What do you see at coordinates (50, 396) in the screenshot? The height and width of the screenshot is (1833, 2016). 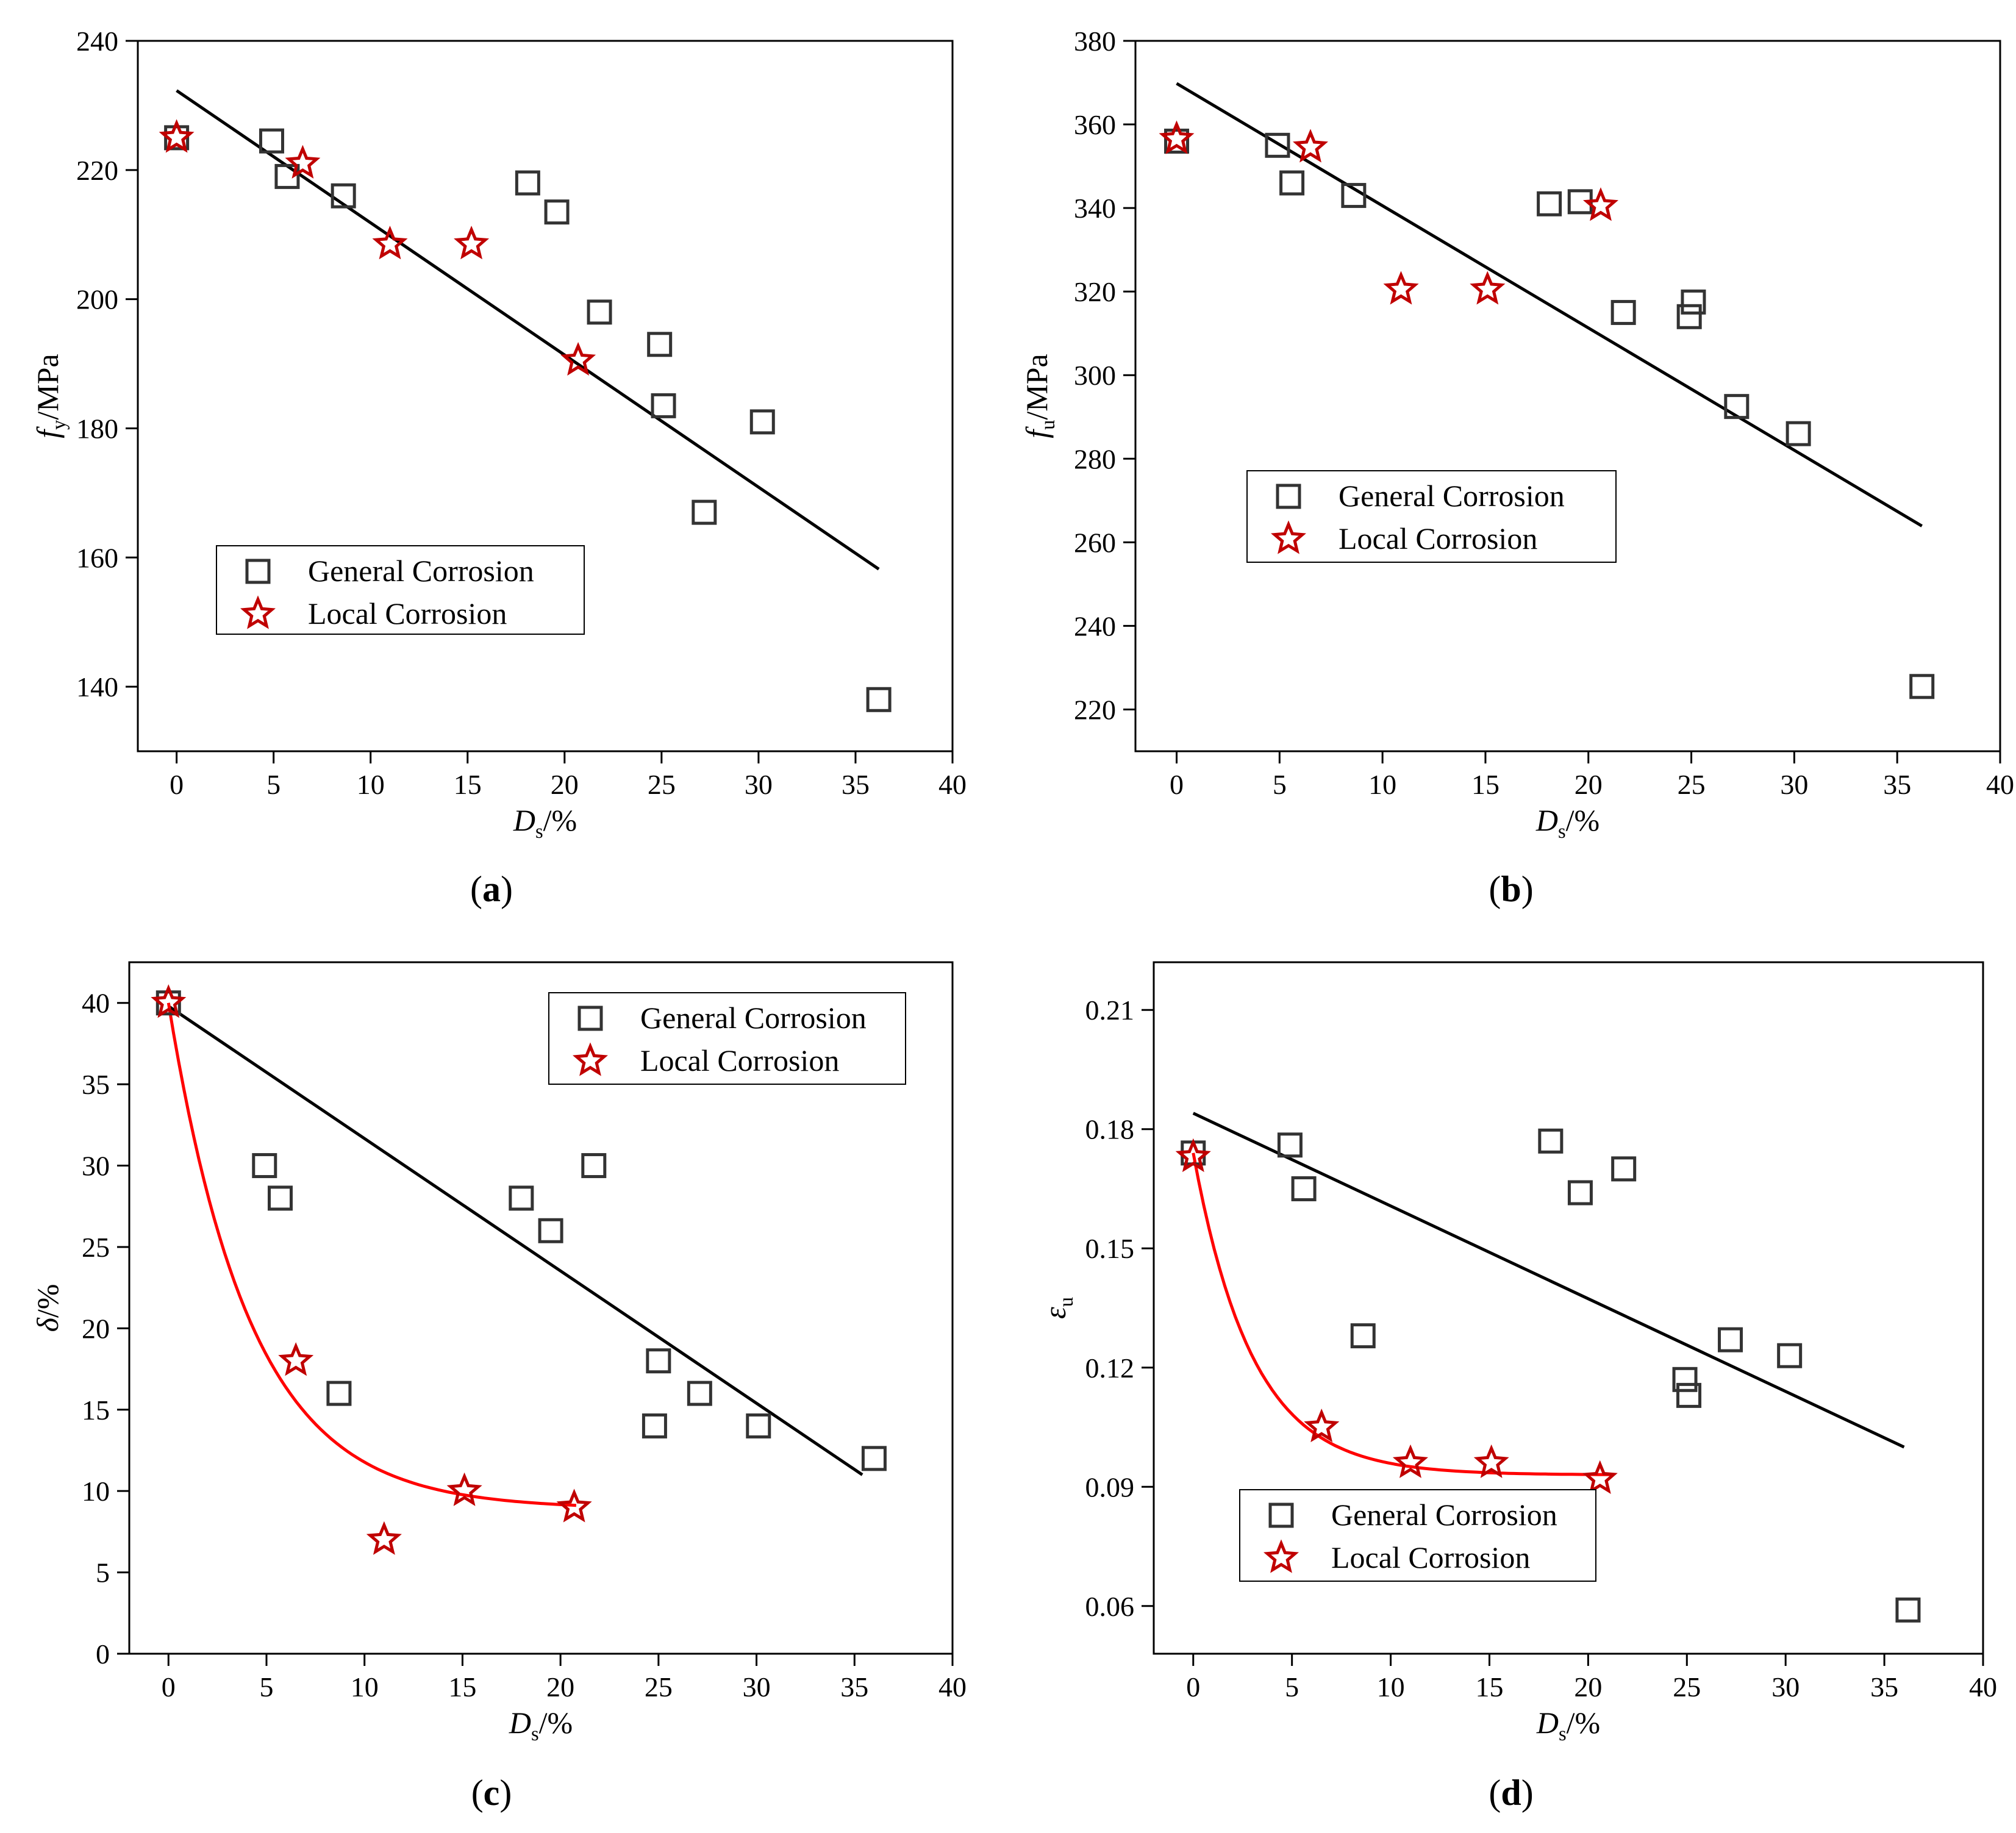 I see `y-axis-label: fy/MPa` at bounding box center [50, 396].